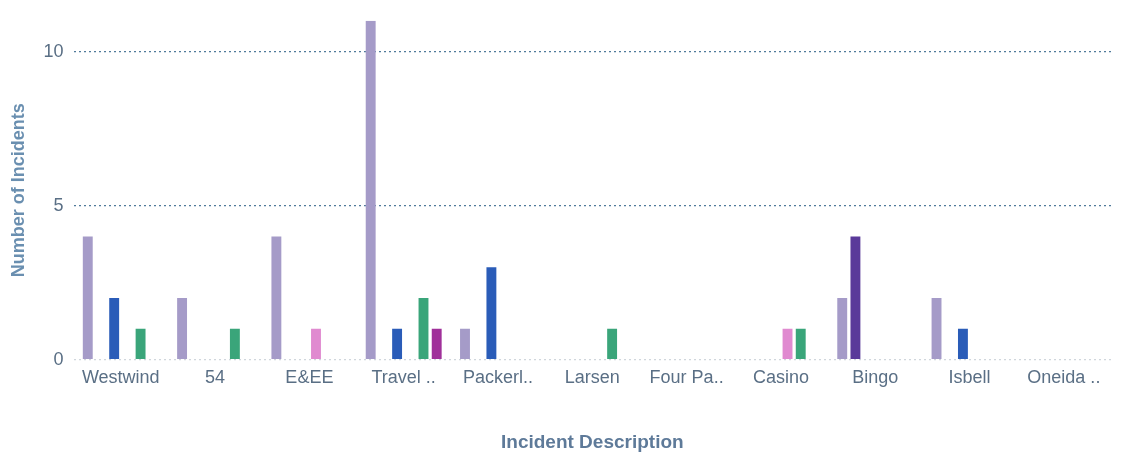 The width and height of the screenshot is (1121, 466). Describe the element at coordinates (875, 377) in the screenshot. I see `x-tick-label: Bingo` at that location.